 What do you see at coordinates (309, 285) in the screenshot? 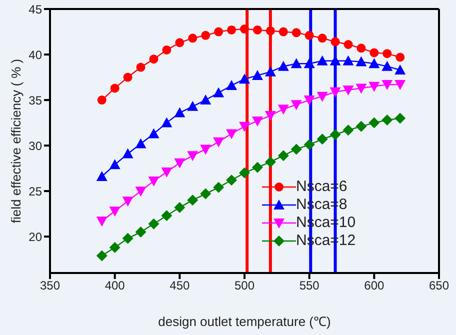
I see `x-tick-label: 550` at bounding box center [309, 285].